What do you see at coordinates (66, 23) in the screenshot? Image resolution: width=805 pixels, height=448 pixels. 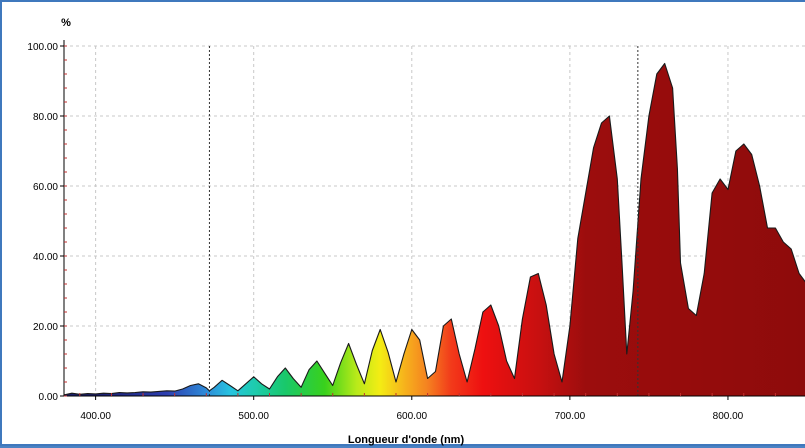 I see `y-axis-title: %` at bounding box center [66, 23].